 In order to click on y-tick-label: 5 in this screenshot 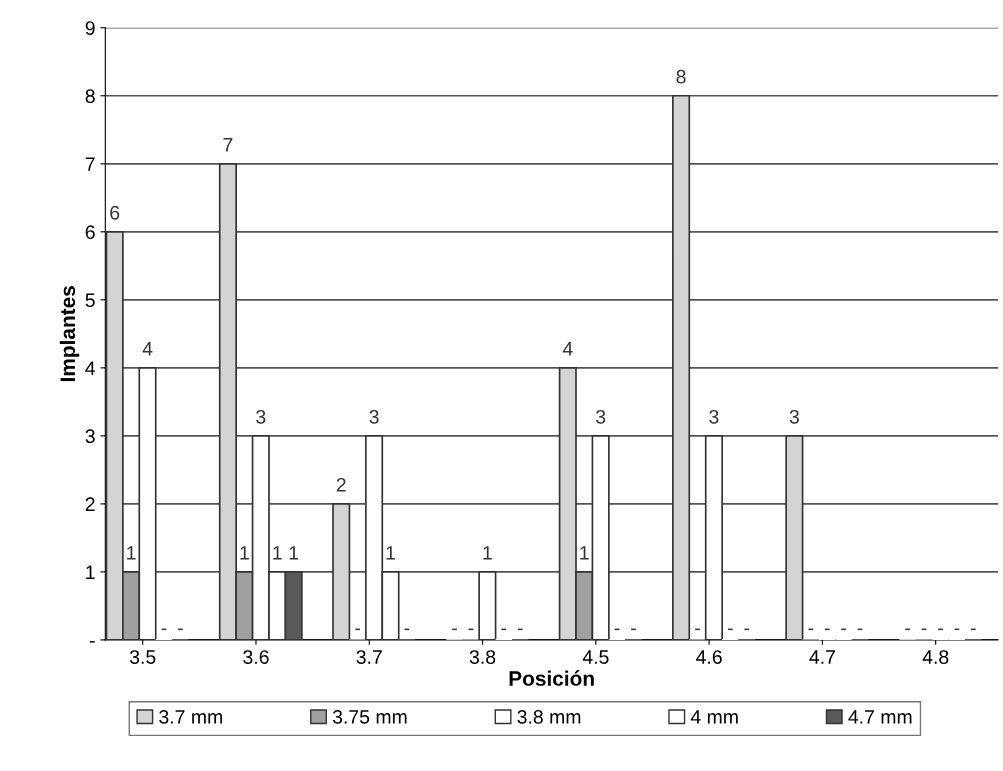, I will do `click(90, 300)`.